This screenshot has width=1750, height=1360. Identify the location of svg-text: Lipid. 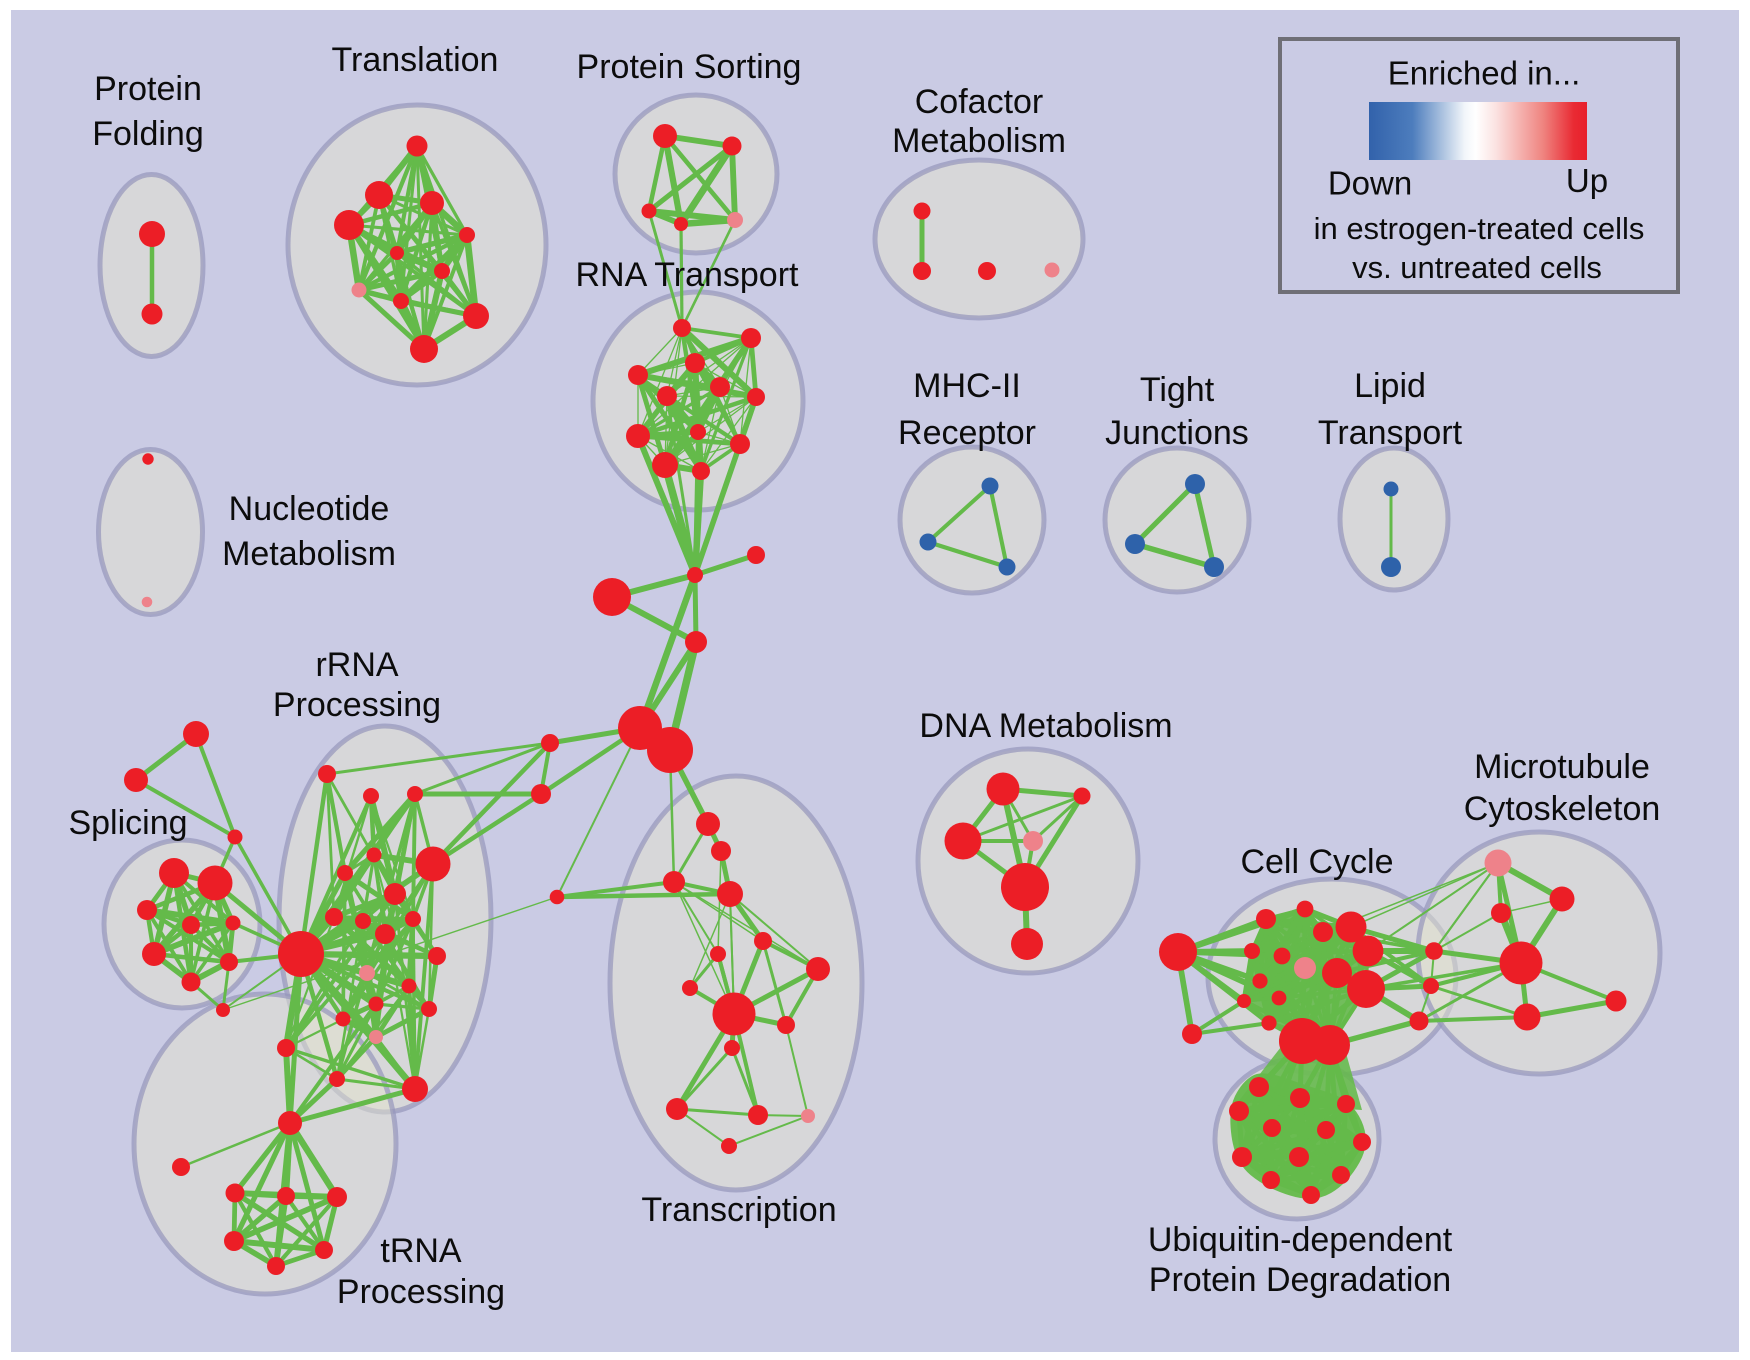
(1390, 386).